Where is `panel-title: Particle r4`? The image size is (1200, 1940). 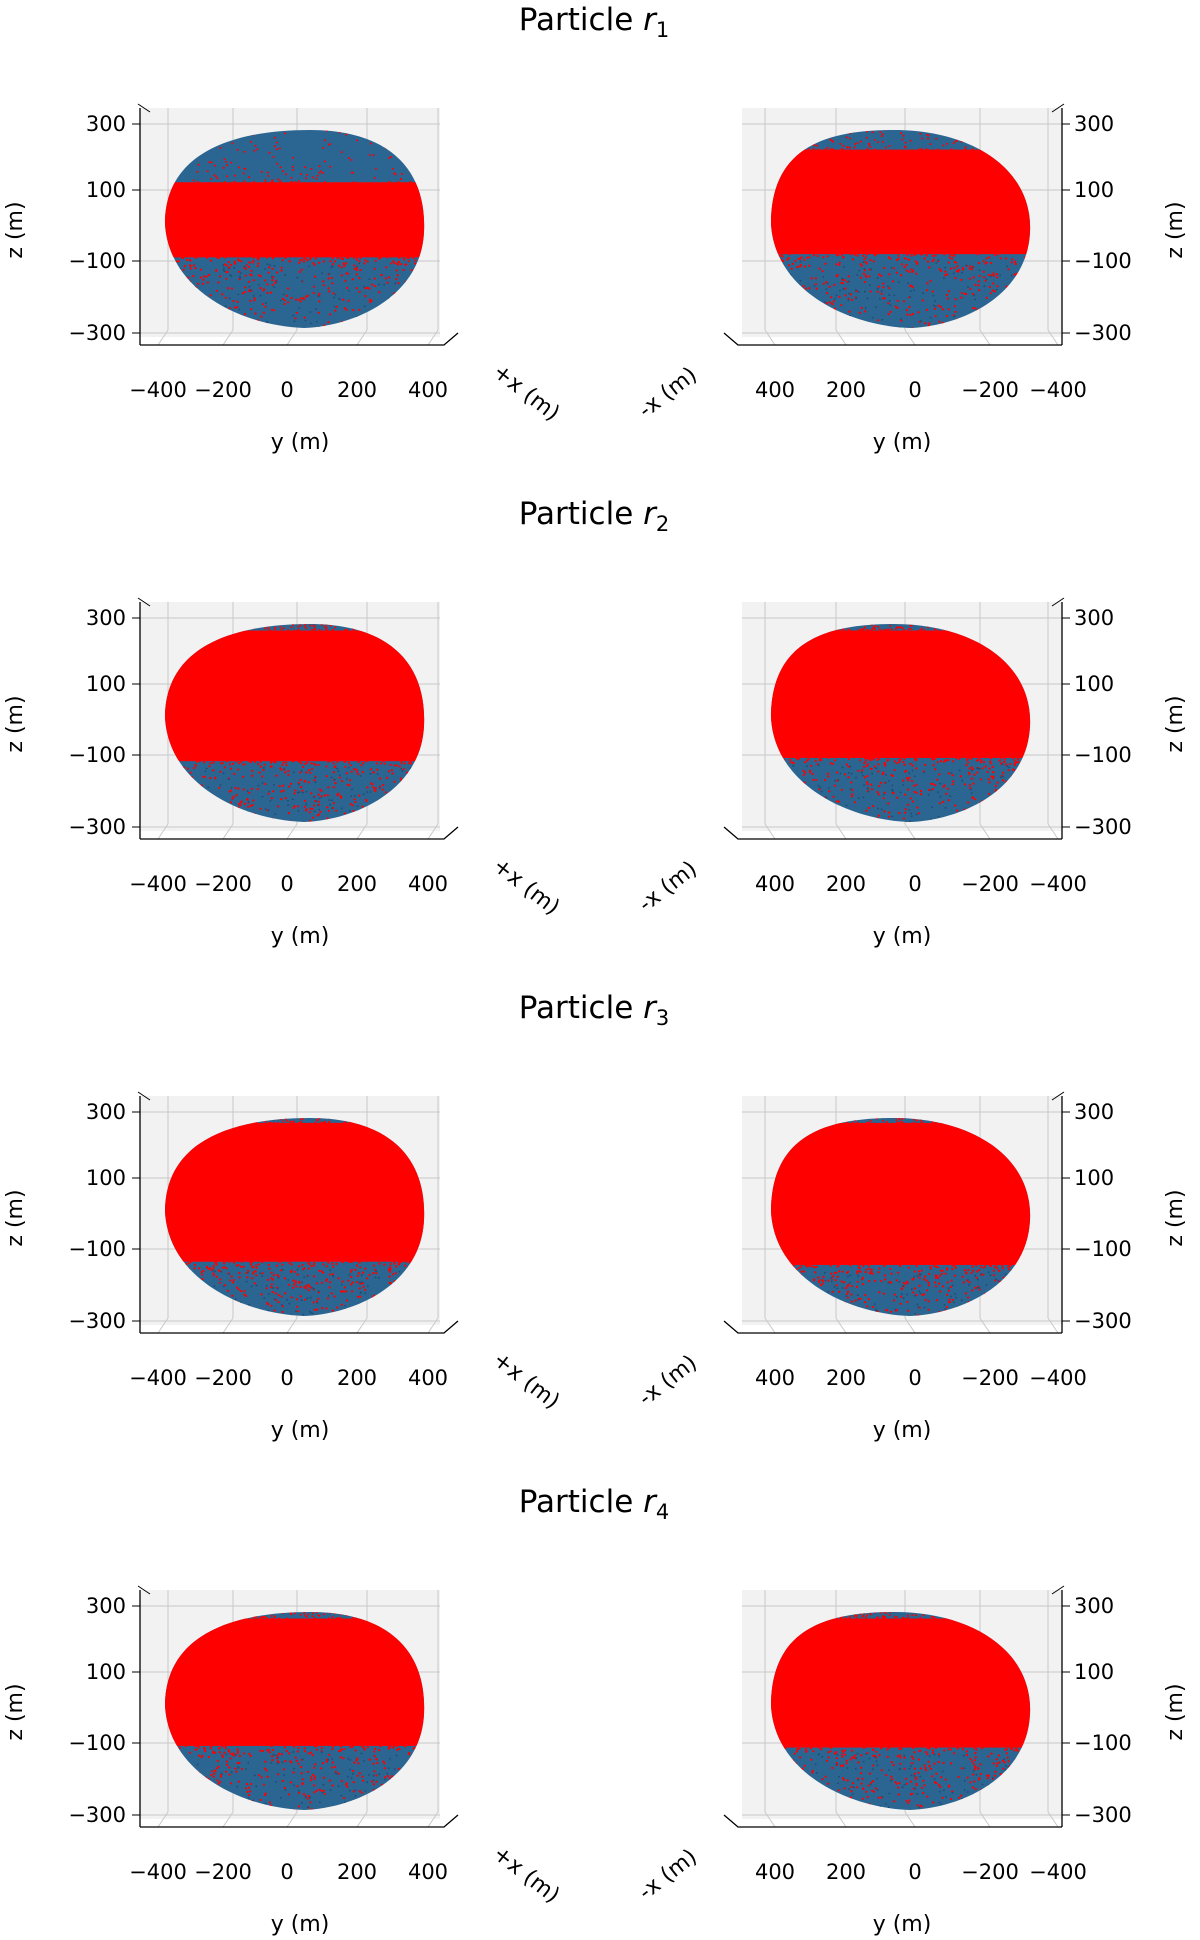
panel-title: Particle r4 is located at coordinates (594, 1504).